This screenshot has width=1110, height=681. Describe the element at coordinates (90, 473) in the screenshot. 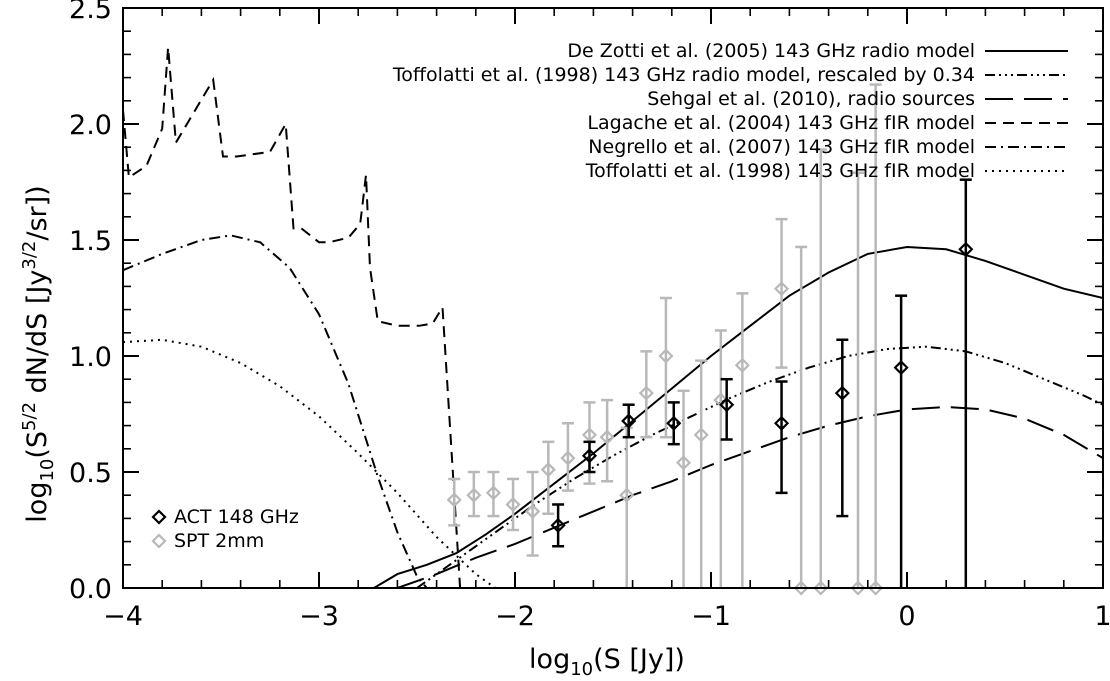

I see `y-tick-label: 0.5` at that location.